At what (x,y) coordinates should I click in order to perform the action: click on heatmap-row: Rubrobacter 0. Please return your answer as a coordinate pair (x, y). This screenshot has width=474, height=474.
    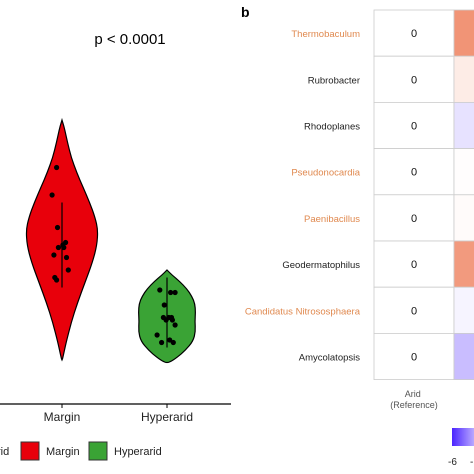
    Looking at the image, I should click on (391, 79).